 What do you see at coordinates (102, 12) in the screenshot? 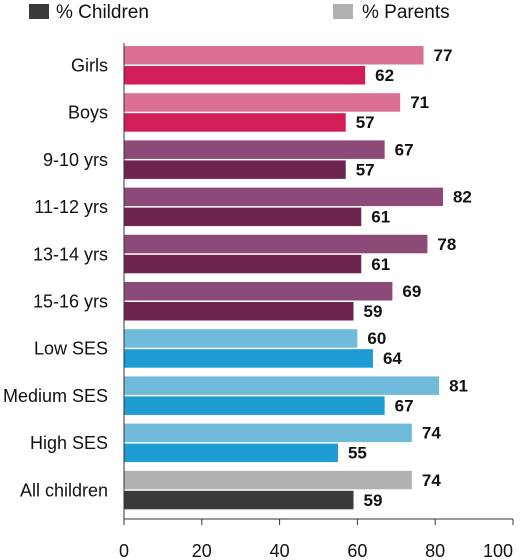
I see `legend-label-children: % Children` at bounding box center [102, 12].